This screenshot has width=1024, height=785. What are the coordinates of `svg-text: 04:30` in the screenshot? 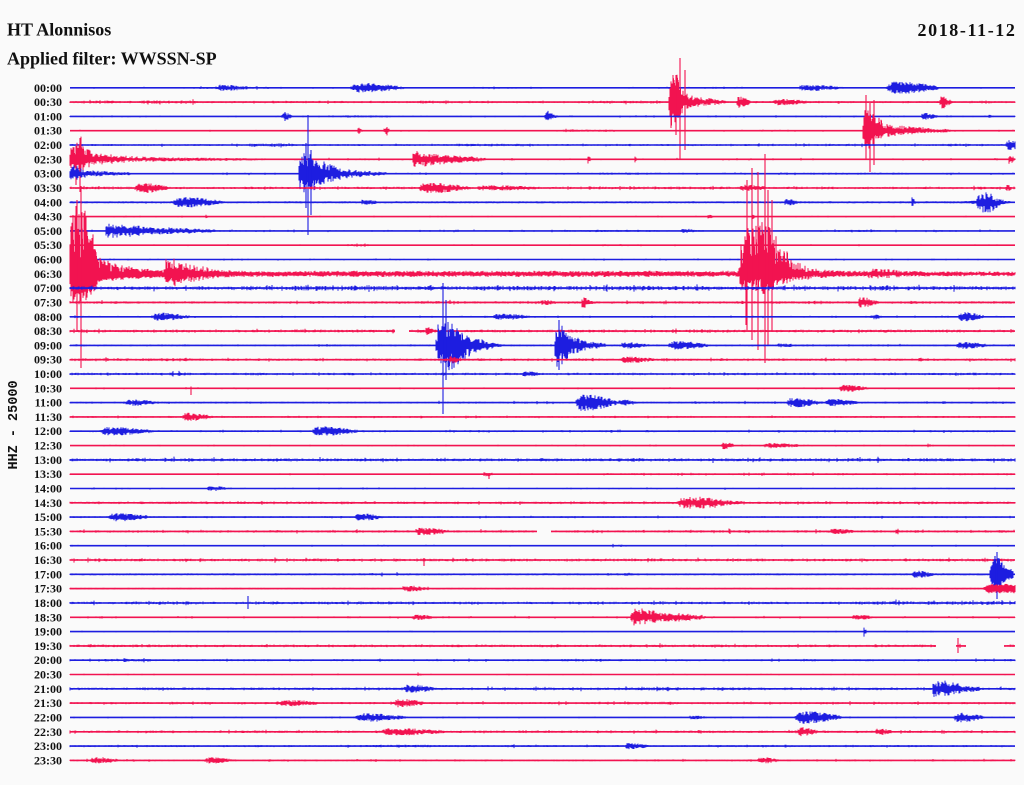 It's located at (48, 217).